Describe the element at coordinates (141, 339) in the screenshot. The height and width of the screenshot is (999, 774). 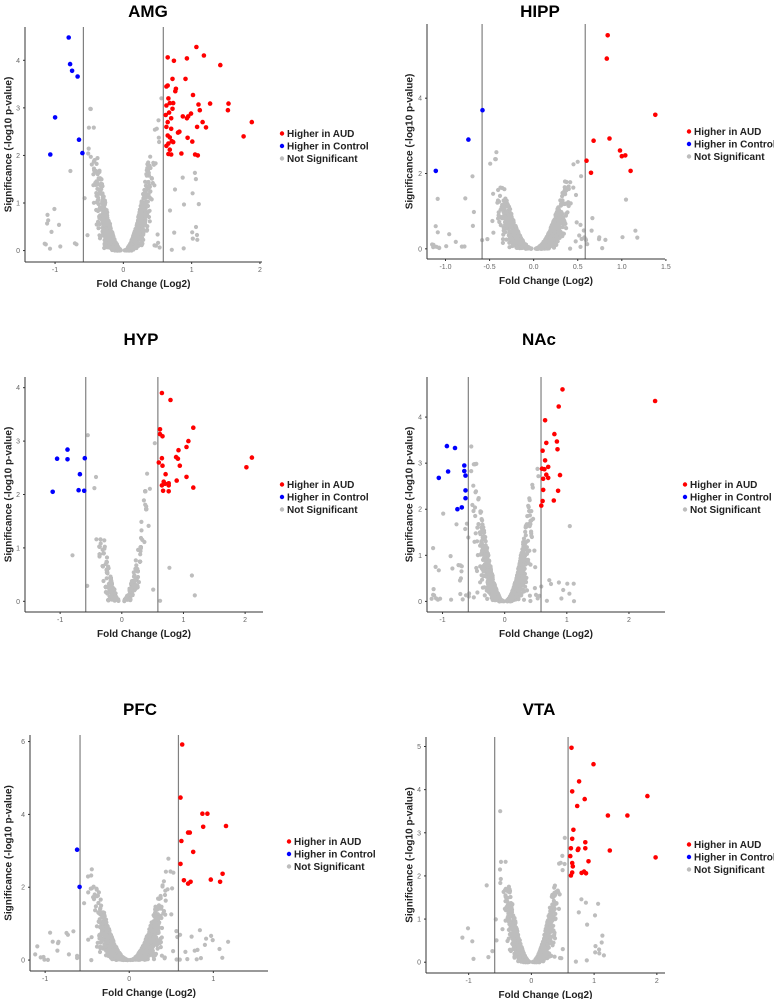
I see `chart-title: HYP` at that location.